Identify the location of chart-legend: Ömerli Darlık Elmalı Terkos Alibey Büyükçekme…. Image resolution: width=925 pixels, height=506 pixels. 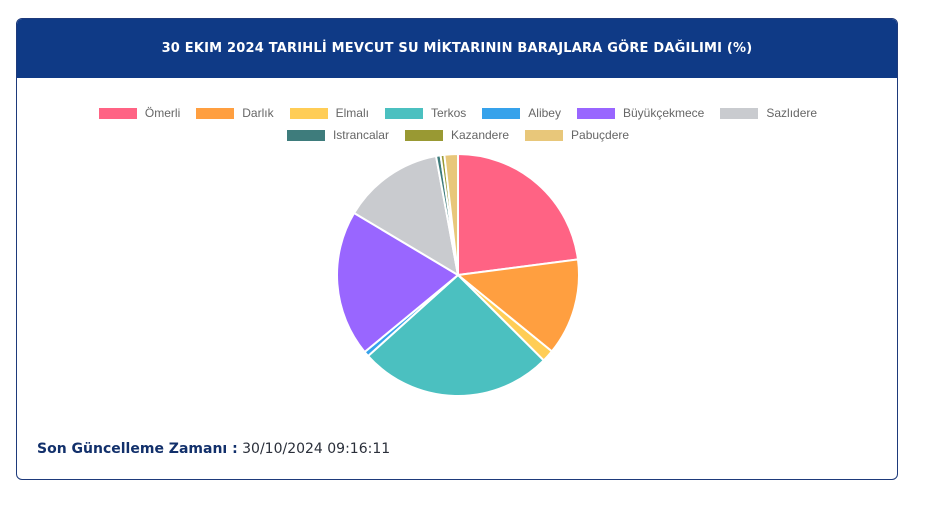
(458, 124).